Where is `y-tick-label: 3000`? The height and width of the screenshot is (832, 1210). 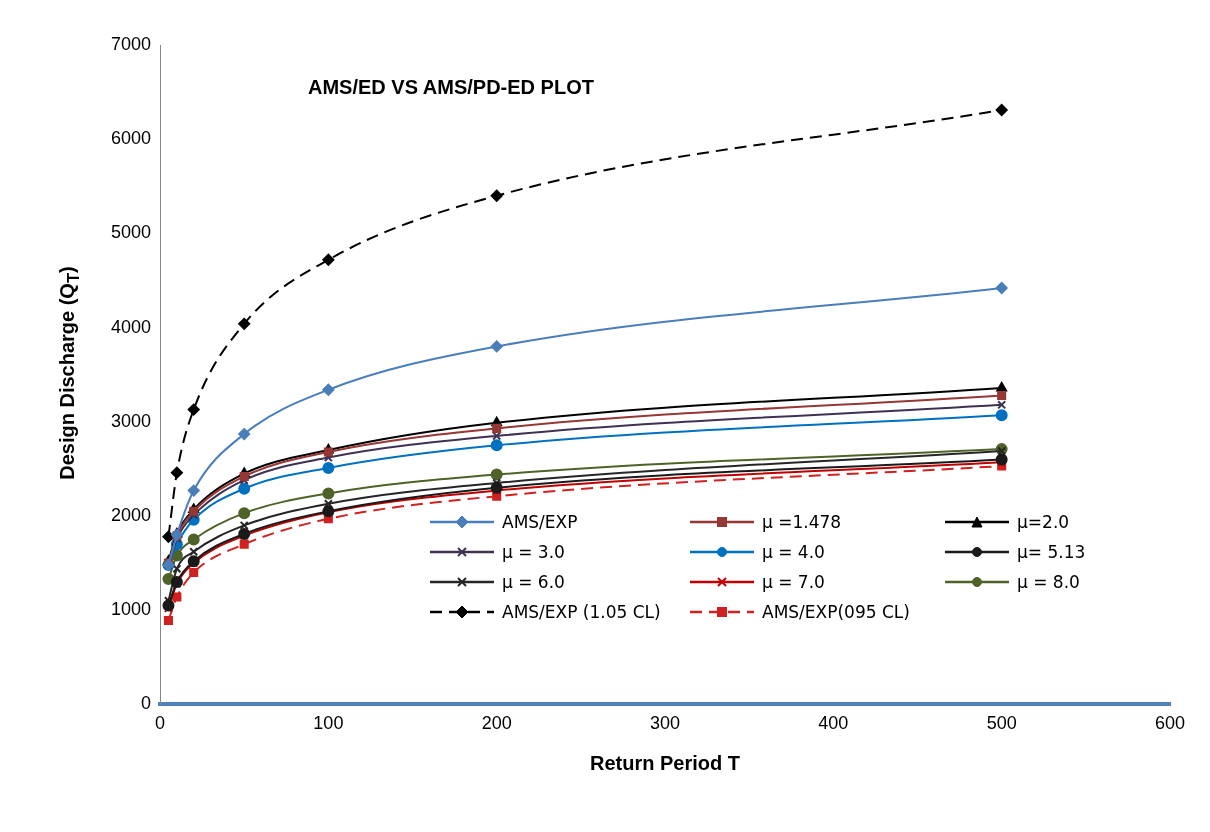
y-tick-label: 3000 is located at coordinates (131, 420).